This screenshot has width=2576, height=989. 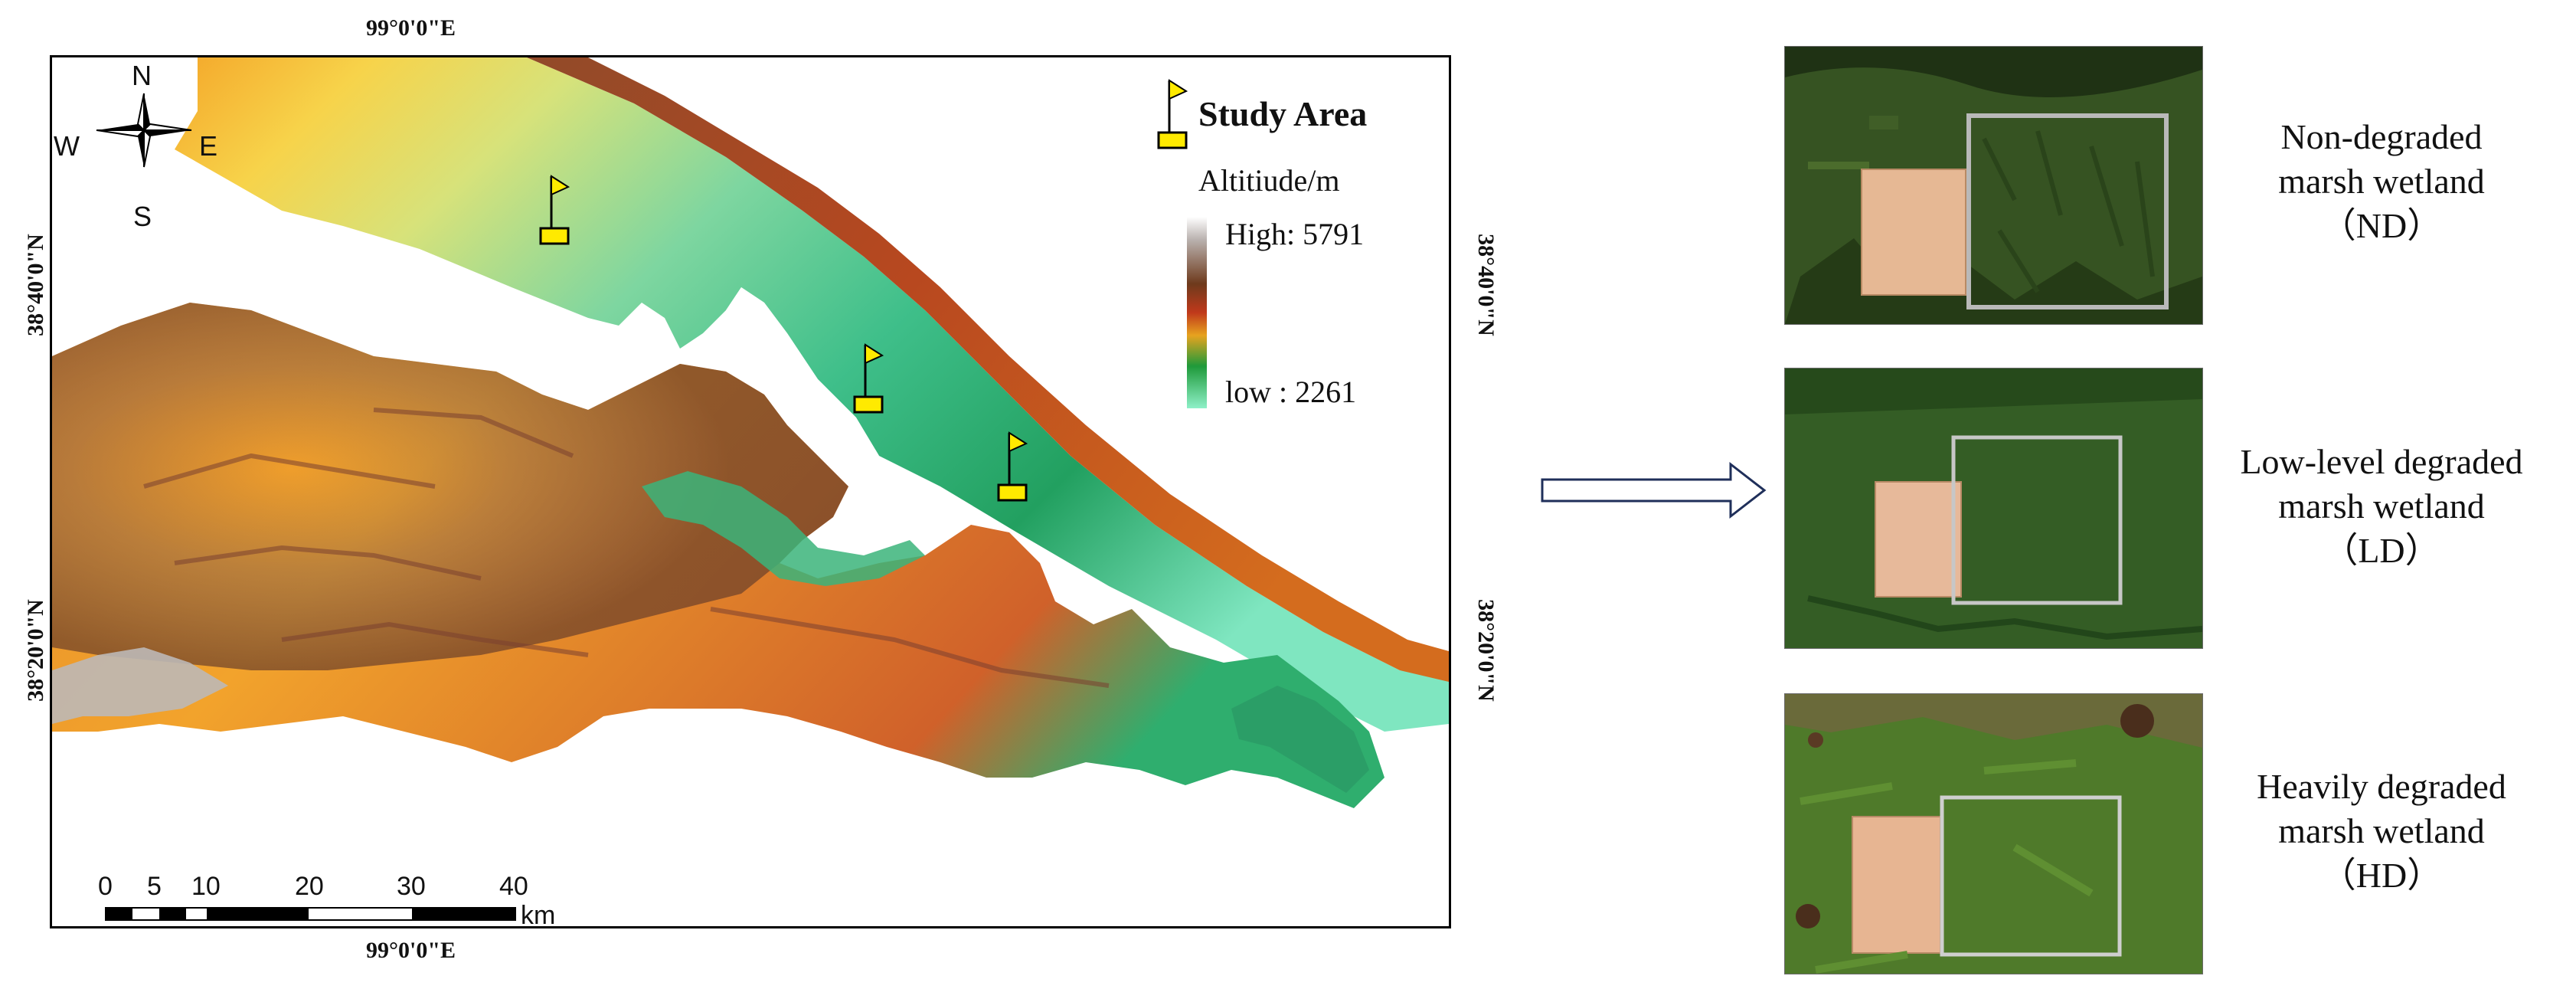 I want to click on southern-east-valley, so click(x=1300, y=739).